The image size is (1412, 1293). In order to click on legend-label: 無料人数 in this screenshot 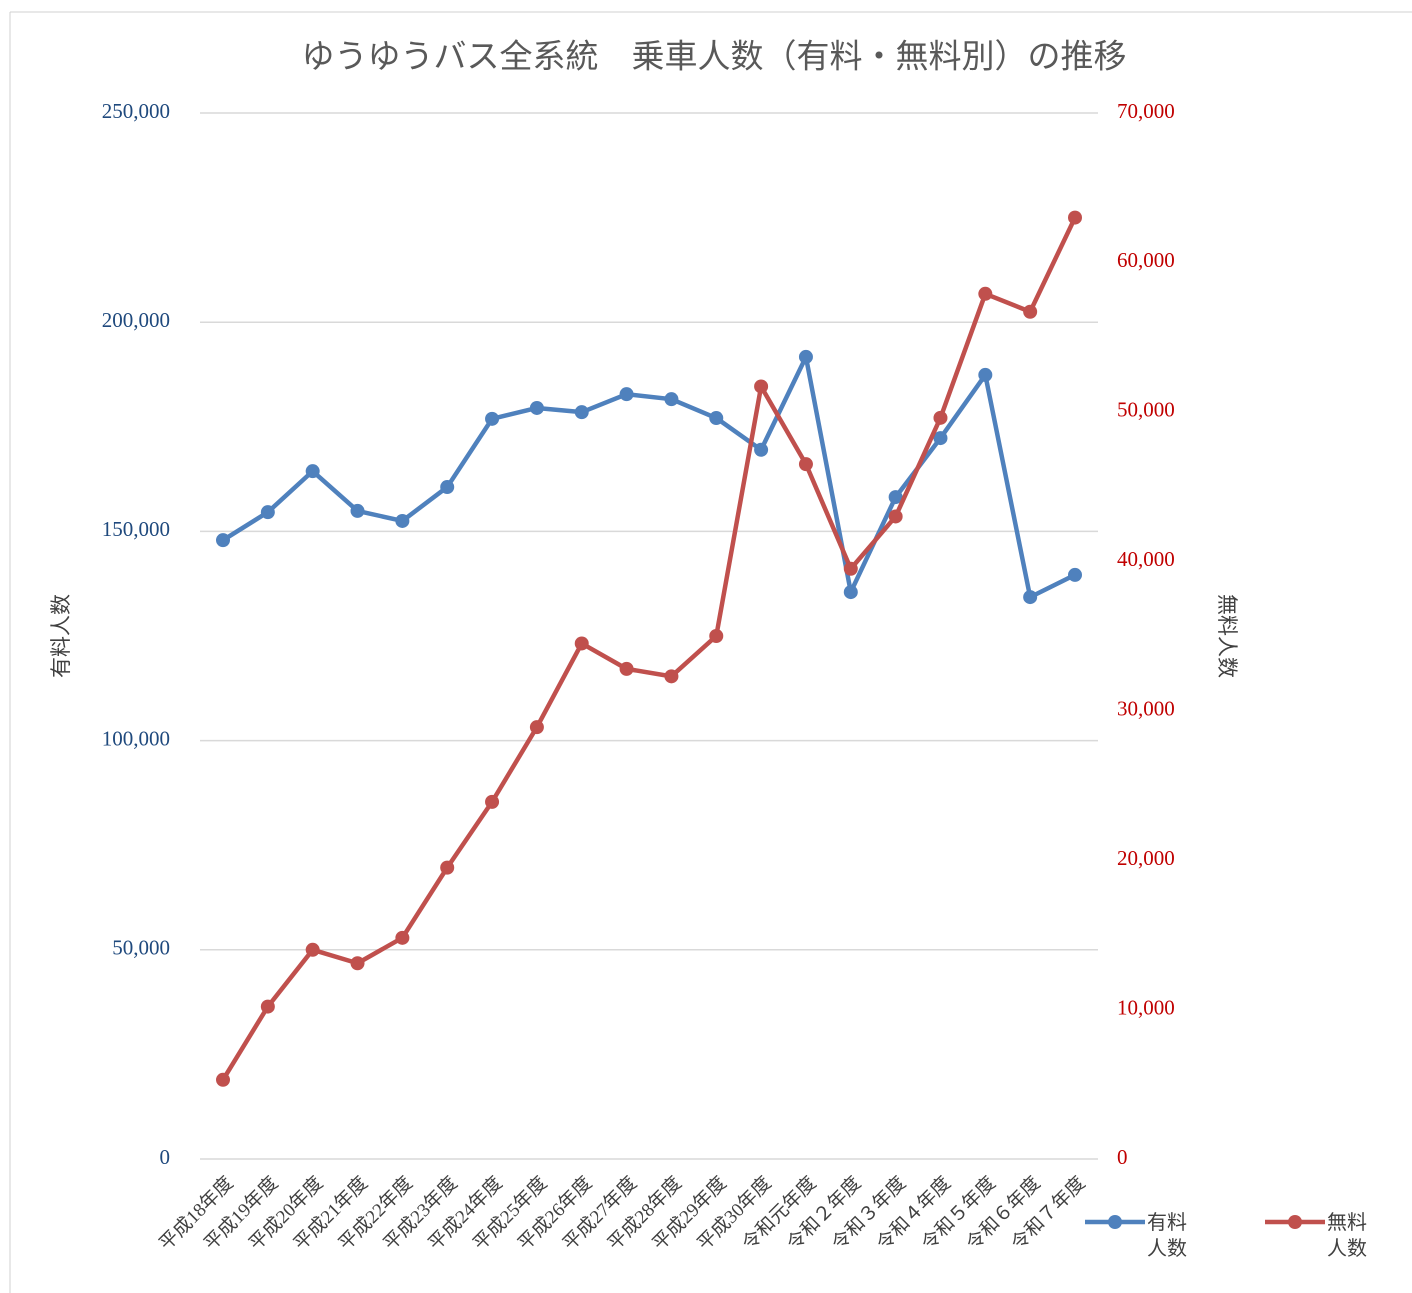, I will do `click(1347, 1235)`.